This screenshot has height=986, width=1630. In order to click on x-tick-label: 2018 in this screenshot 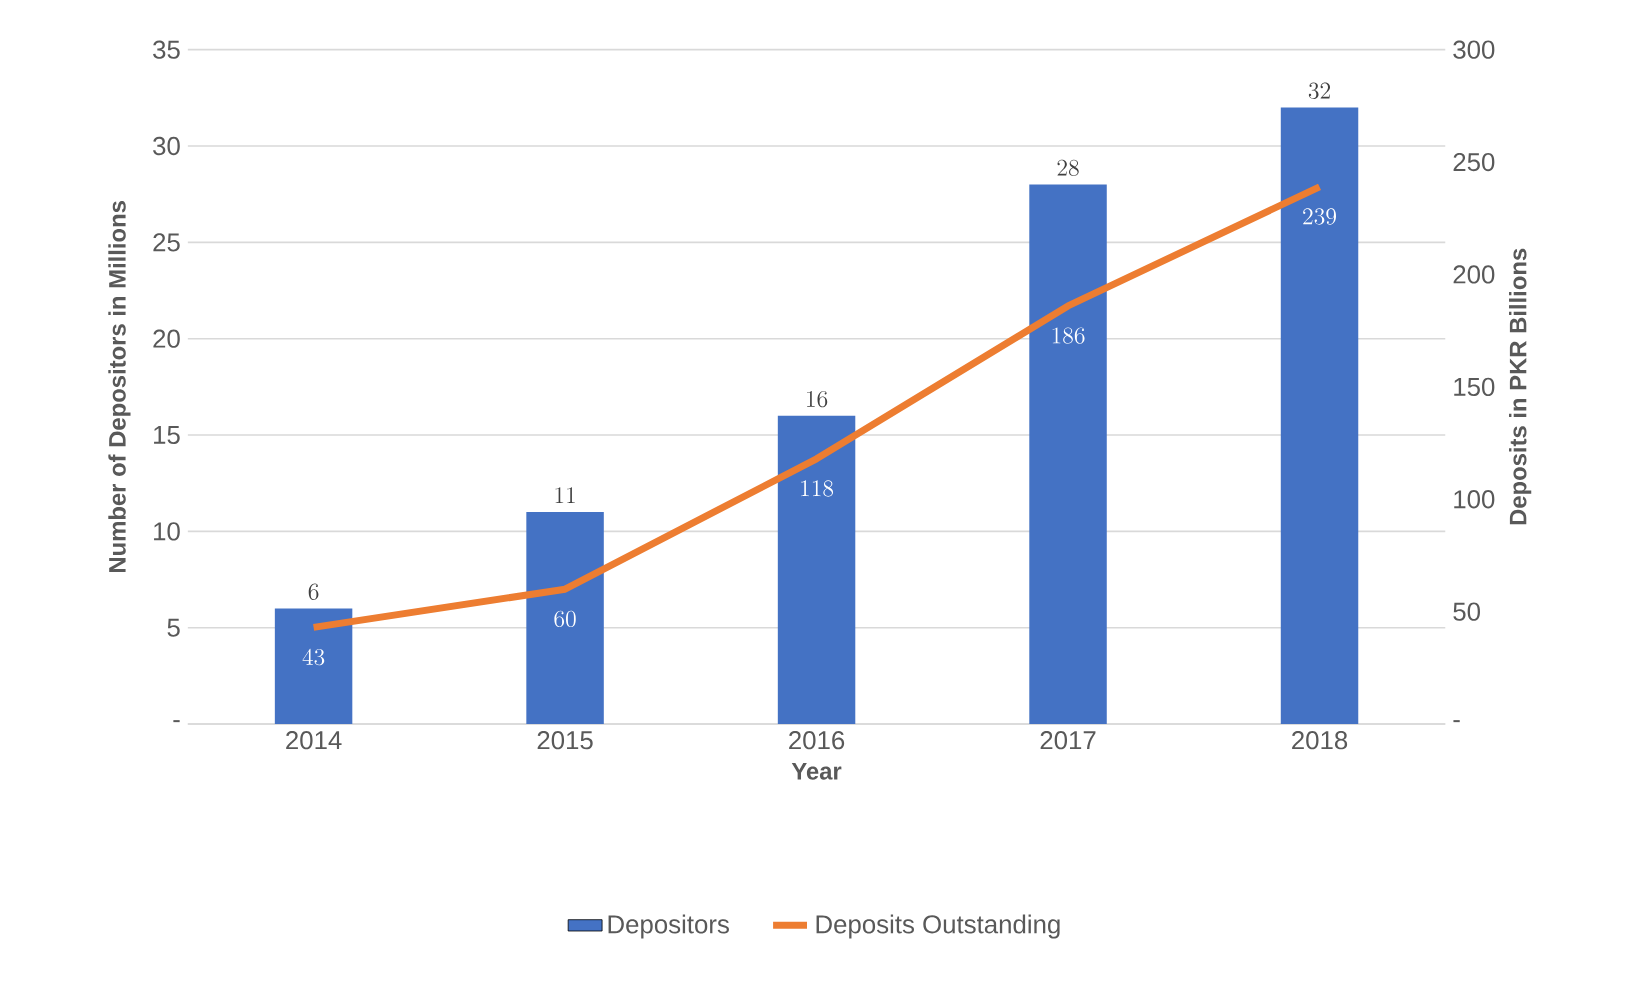, I will do `click(1320, 740)`.